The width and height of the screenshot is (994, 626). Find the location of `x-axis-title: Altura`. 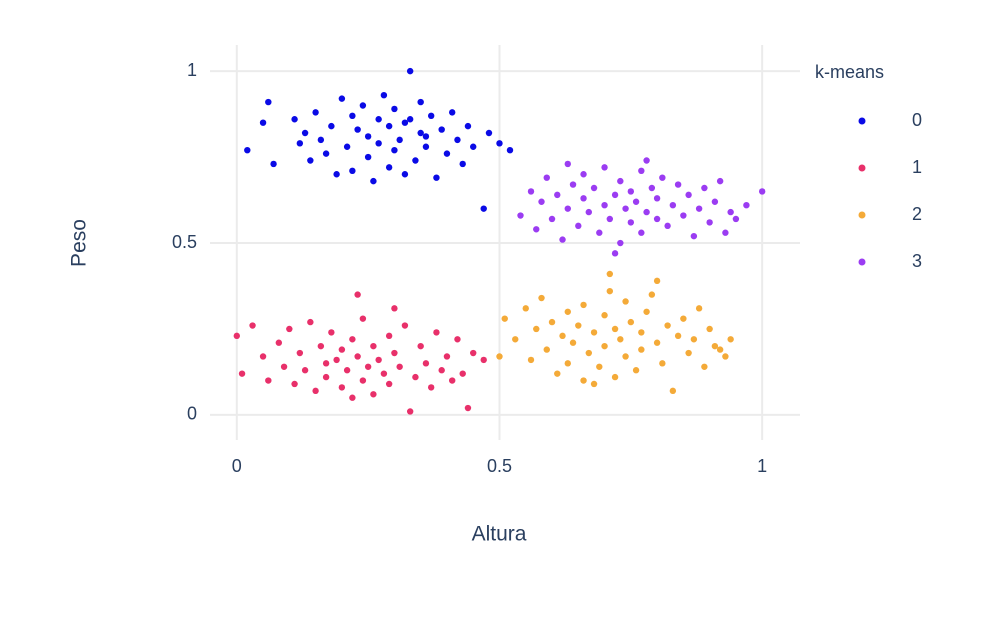

x-axis-title: Altura is located at coordinates (499, 534).